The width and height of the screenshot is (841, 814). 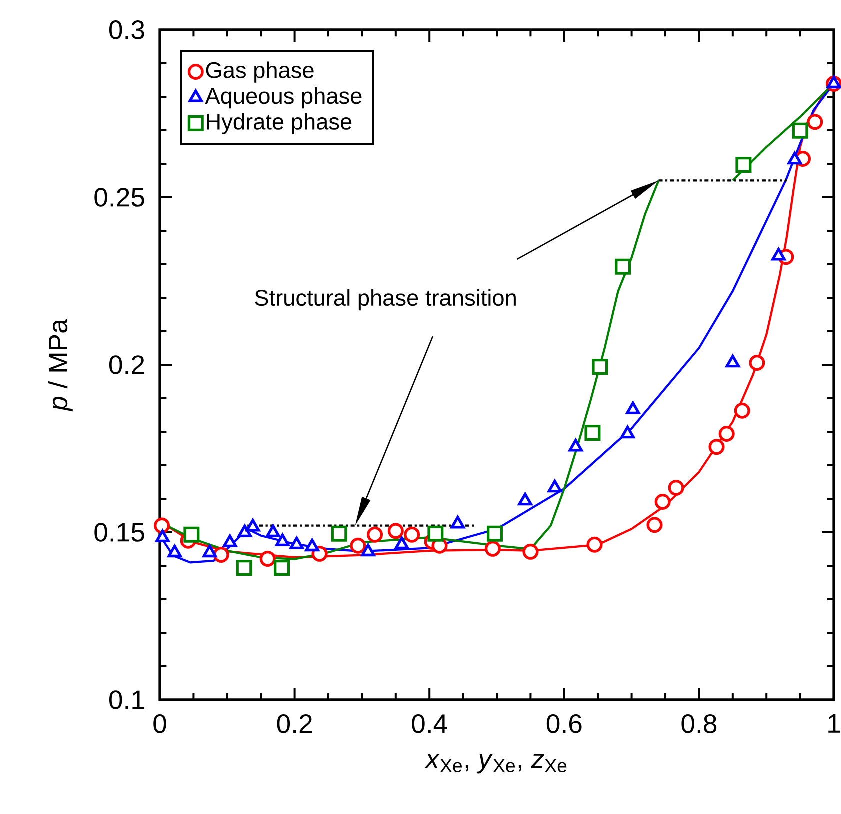 I want to click on legend-label: Gas phase, so click(x=260, y=72).